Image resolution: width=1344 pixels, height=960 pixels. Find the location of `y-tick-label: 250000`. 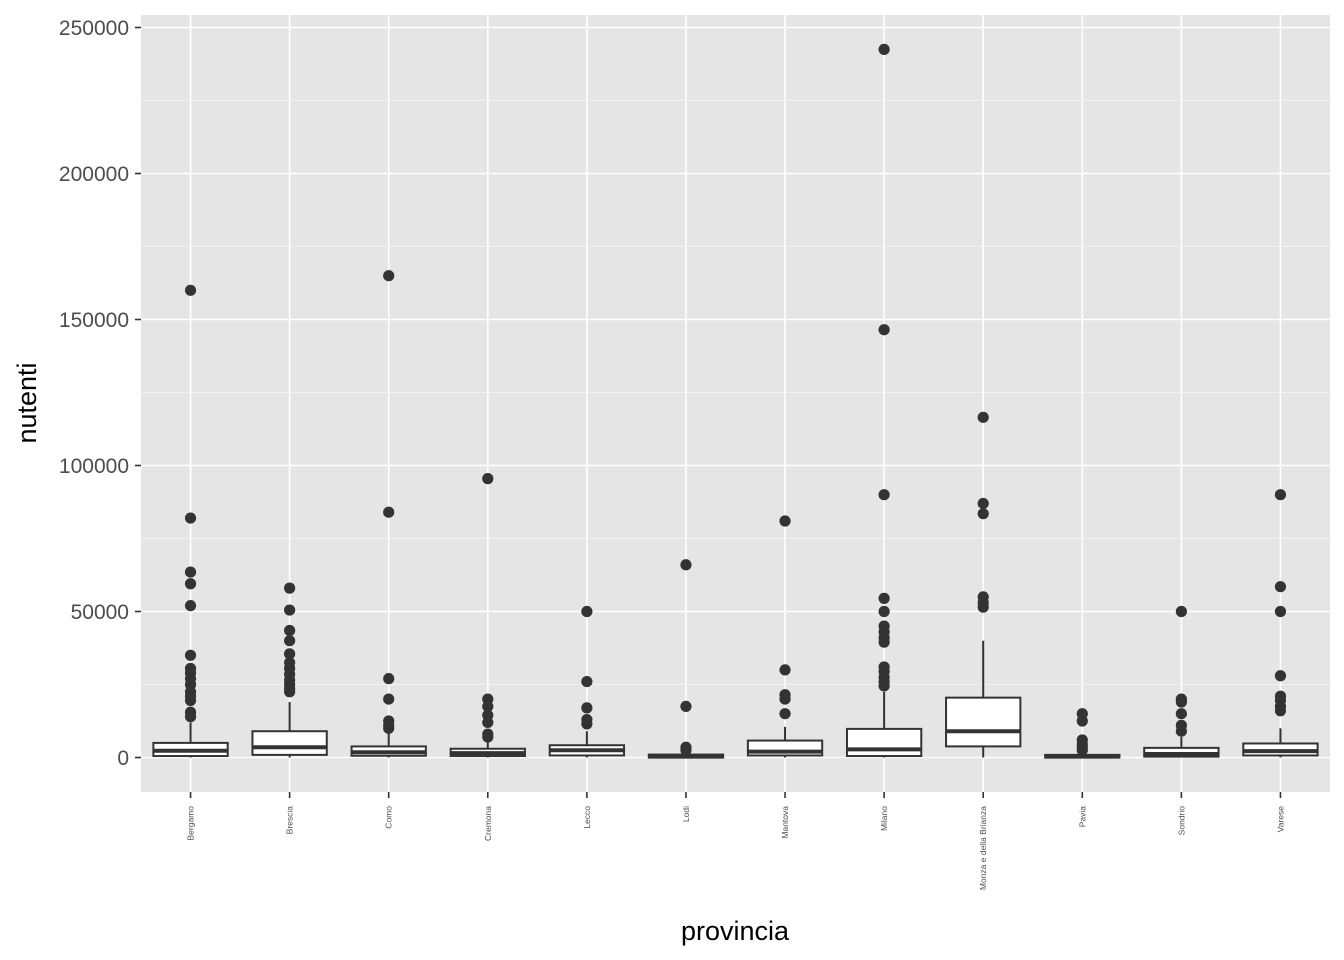

y-tick-label: 250000 is located at coordinates (94, 28).